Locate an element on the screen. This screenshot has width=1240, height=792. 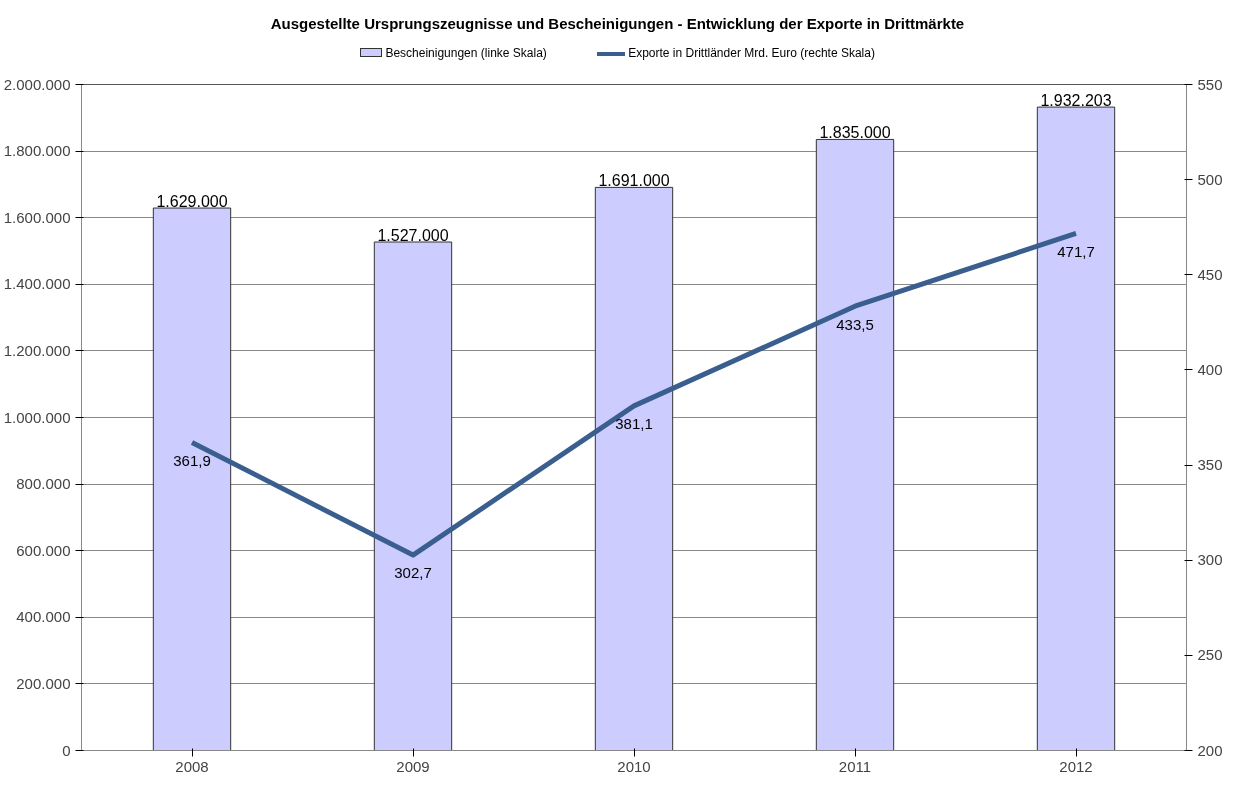
y-tick-label: 1.600.000 is located at coordinates (37, 217).